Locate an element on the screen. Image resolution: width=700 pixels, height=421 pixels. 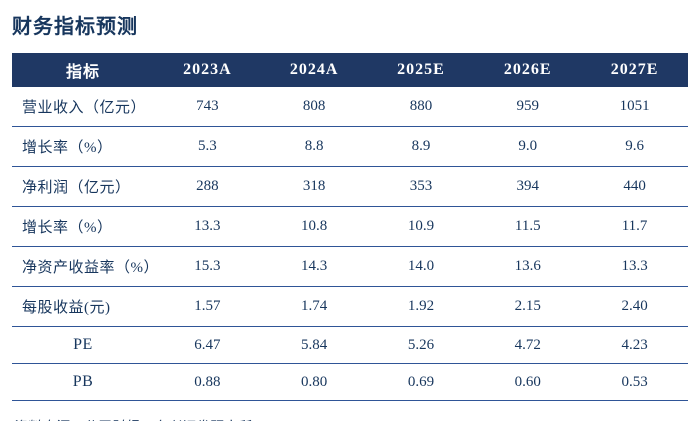
table-row: 增长率（%） 5.3 8.8 8.9 9.0 9.6 is located at coordinates (350, 146).